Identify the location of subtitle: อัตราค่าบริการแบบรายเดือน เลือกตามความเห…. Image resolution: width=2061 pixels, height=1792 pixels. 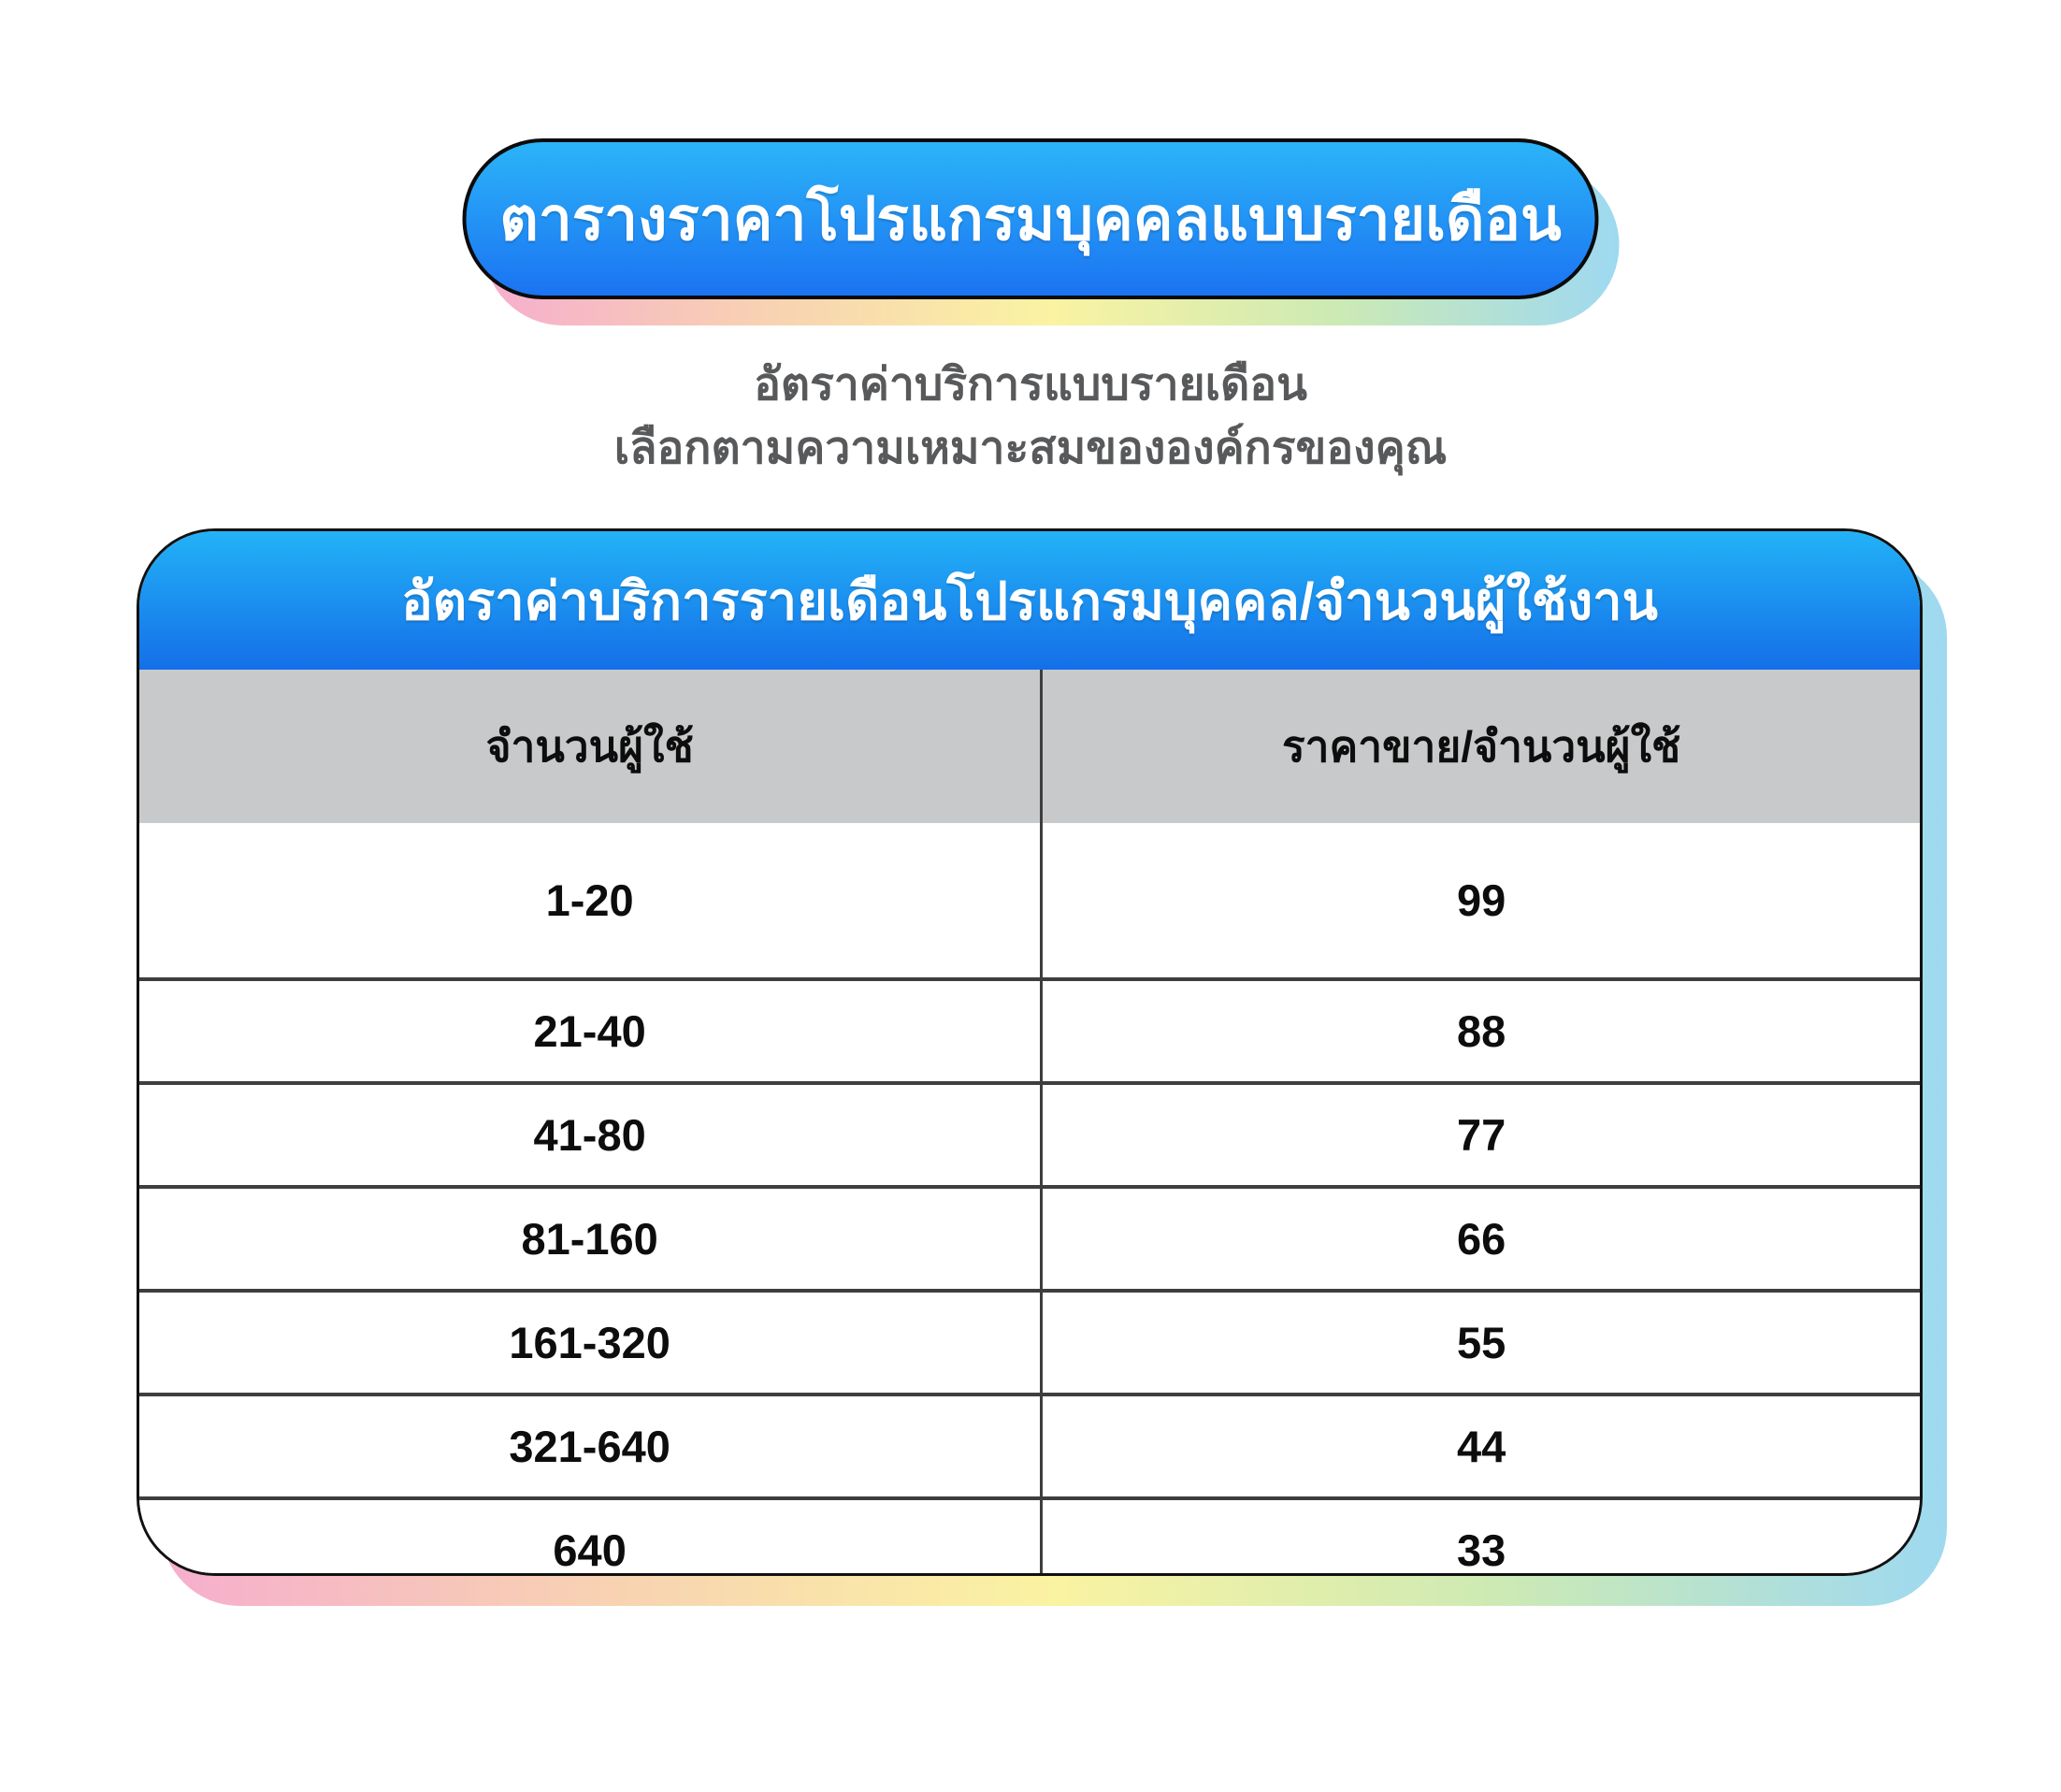
(1030, 417).